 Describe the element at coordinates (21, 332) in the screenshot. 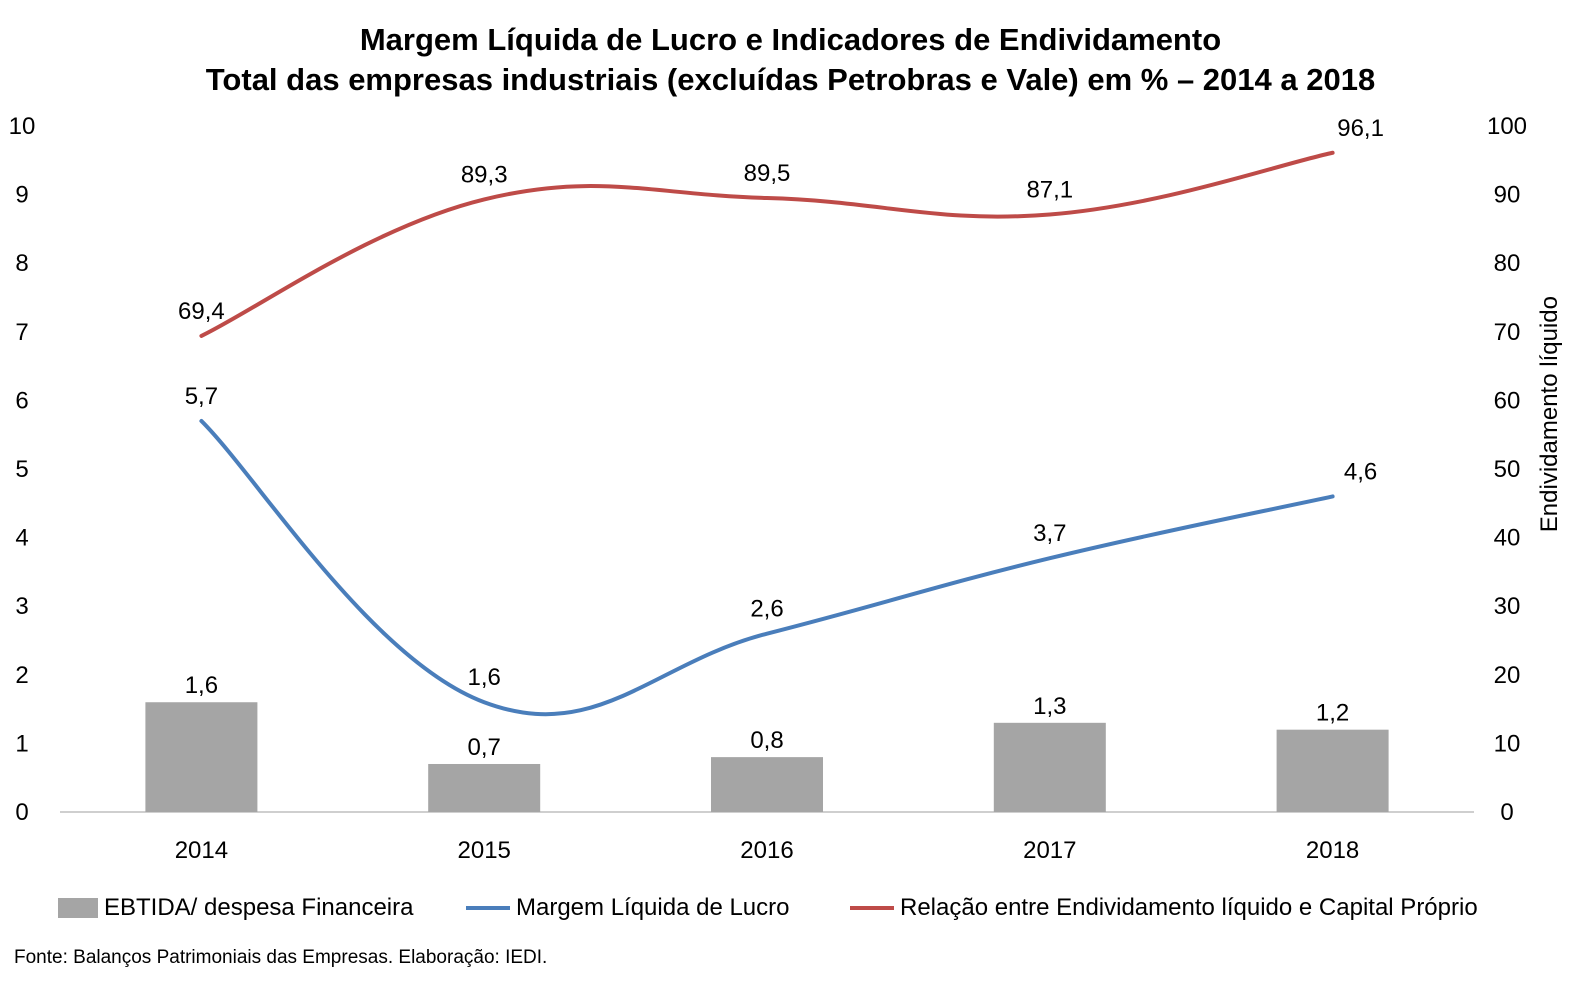

I see `y-left-tick-label: 7` at that location.